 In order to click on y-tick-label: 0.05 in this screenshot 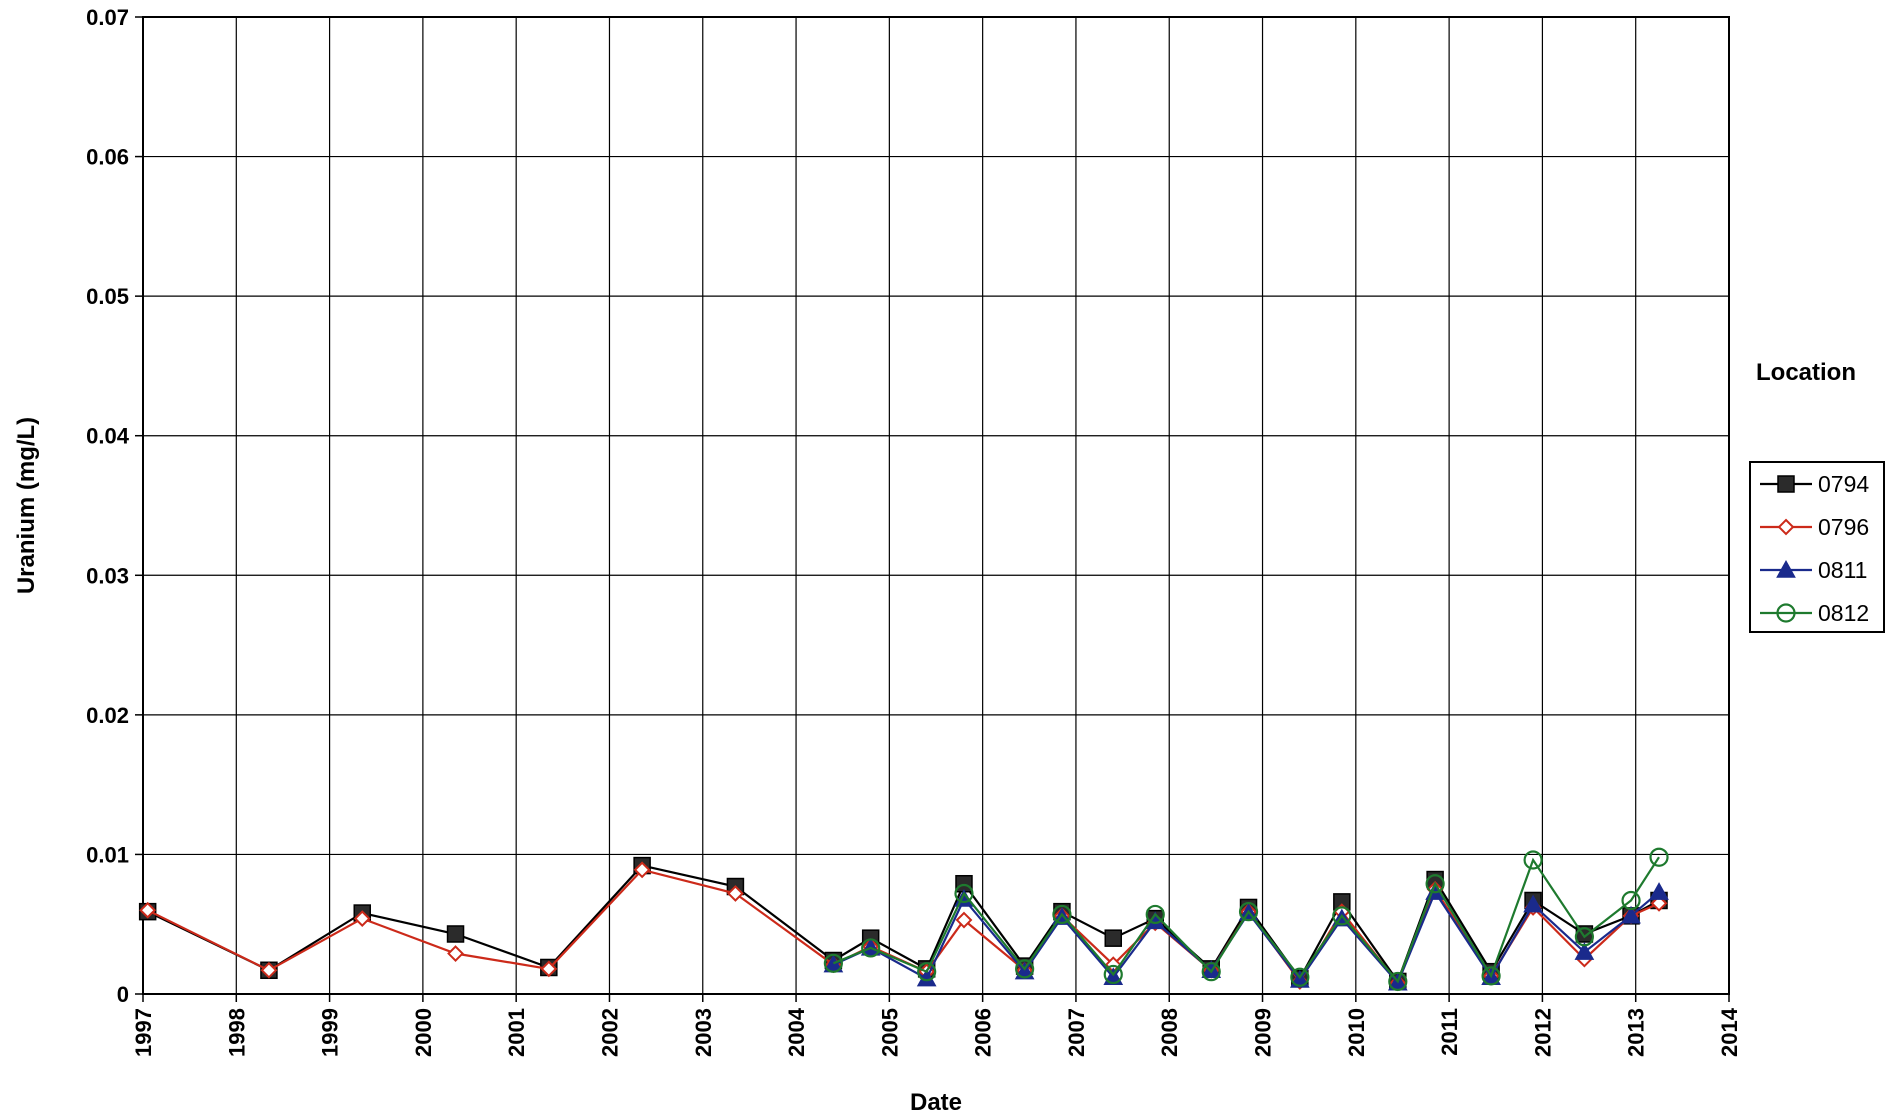, I will do `click(107, 296)`.